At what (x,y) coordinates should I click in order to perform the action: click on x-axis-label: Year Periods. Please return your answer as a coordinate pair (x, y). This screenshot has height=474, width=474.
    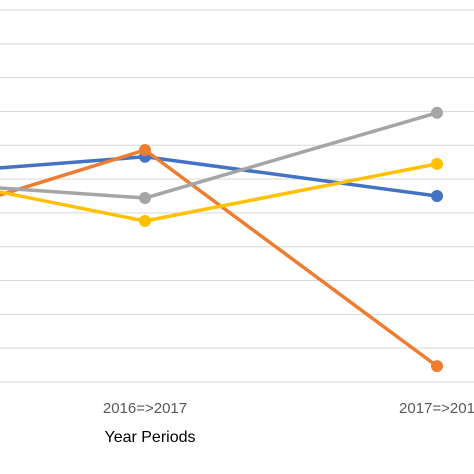
    Looking at the image, I should click on (149, 437).